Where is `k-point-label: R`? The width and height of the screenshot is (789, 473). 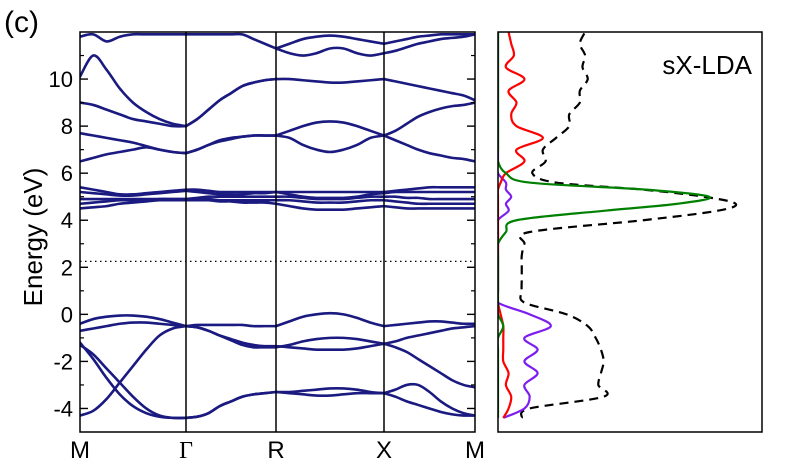 k-point-label: R is located at coordinates (275, 450).